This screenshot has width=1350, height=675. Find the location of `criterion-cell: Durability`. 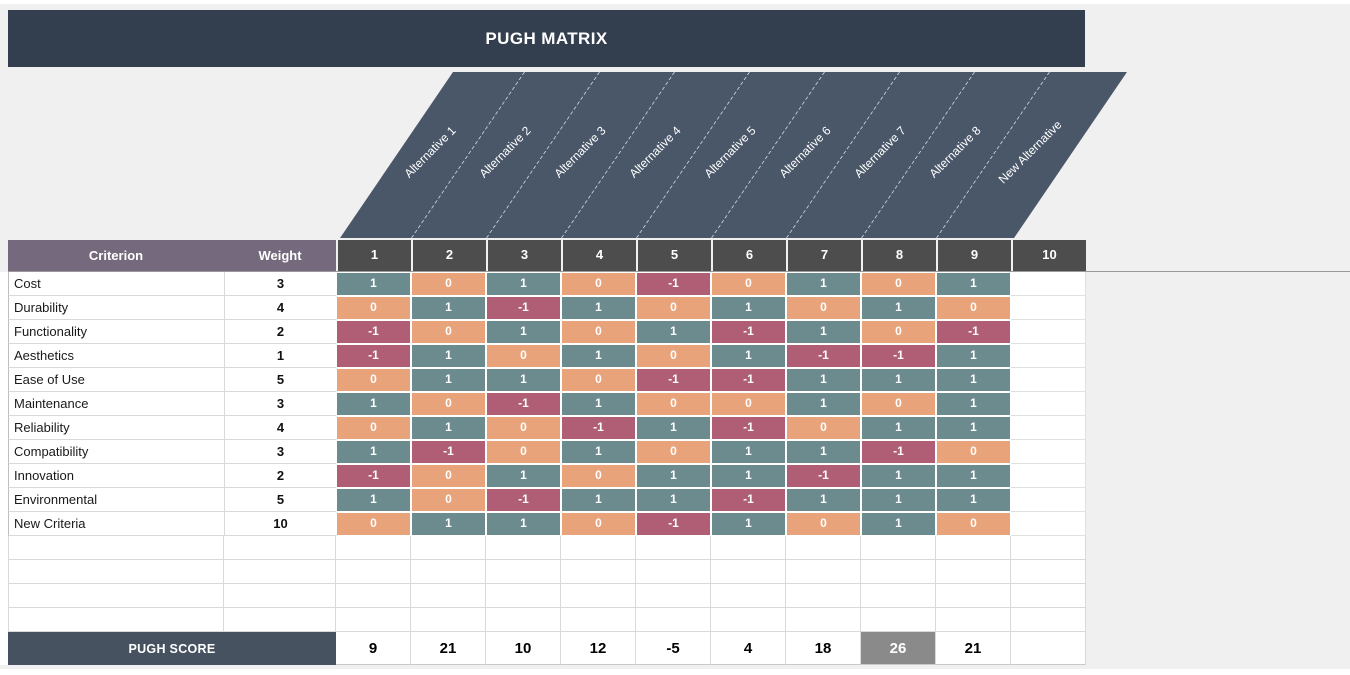

criterion-cell: Durability is located at coordinates (116, 308).